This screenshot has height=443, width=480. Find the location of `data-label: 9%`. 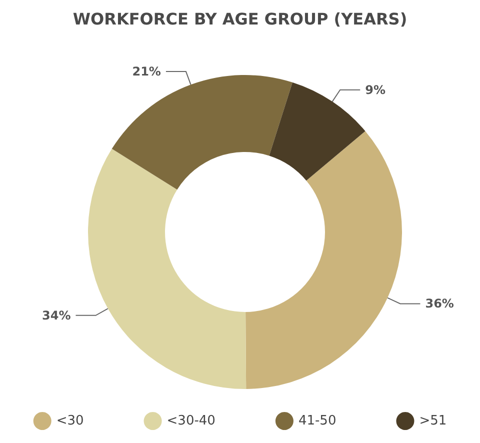

data-label: 9% is located at coordinates (375, 89).